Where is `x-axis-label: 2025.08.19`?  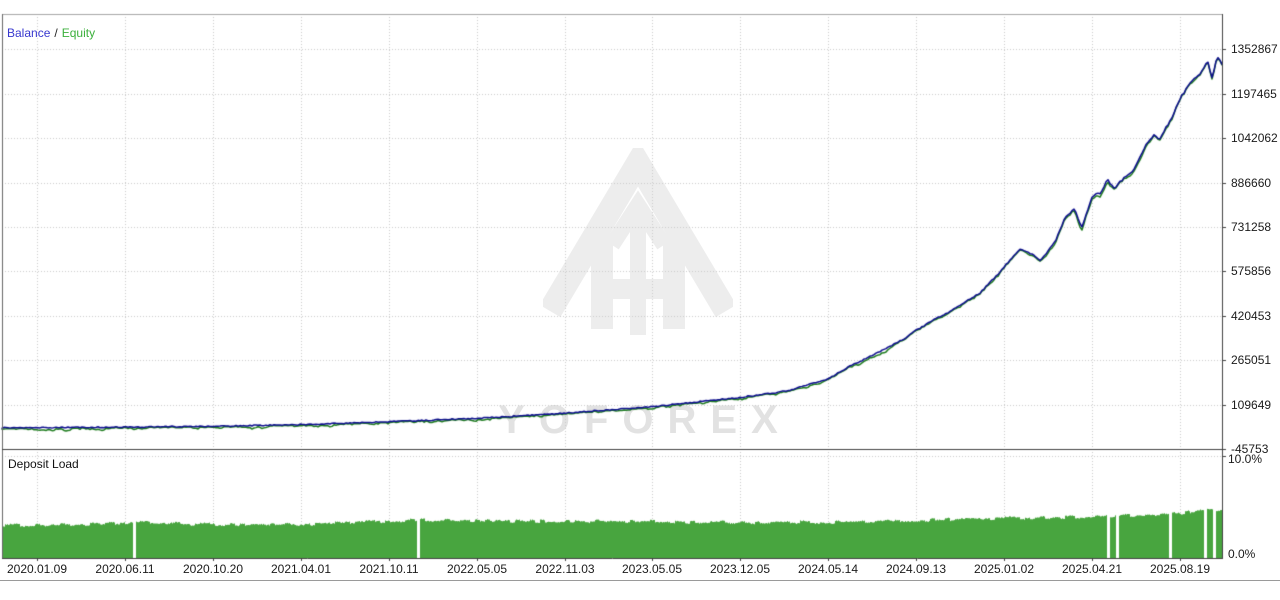 x-axis-label: 2025.08.19 is located at coordinates (1180, 569).